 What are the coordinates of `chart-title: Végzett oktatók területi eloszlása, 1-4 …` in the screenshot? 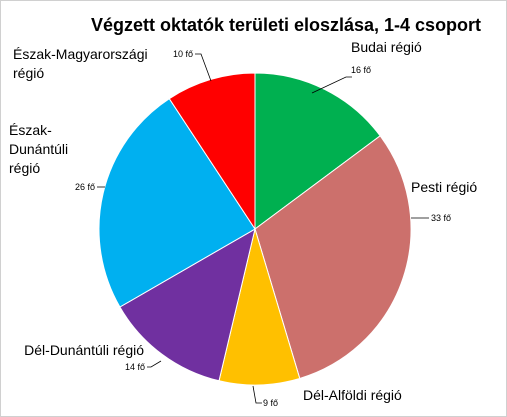 It's located at (286, 25).